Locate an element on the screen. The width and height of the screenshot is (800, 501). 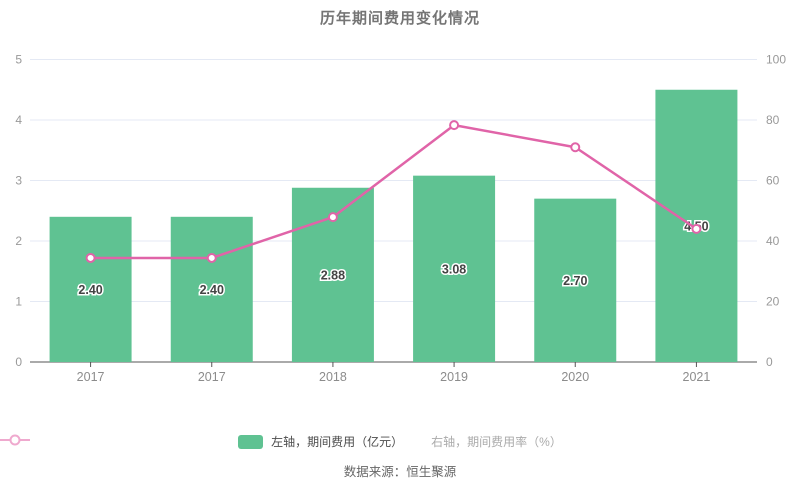
right-axis-tick-label: 40 is located at coordinates (773, 241).